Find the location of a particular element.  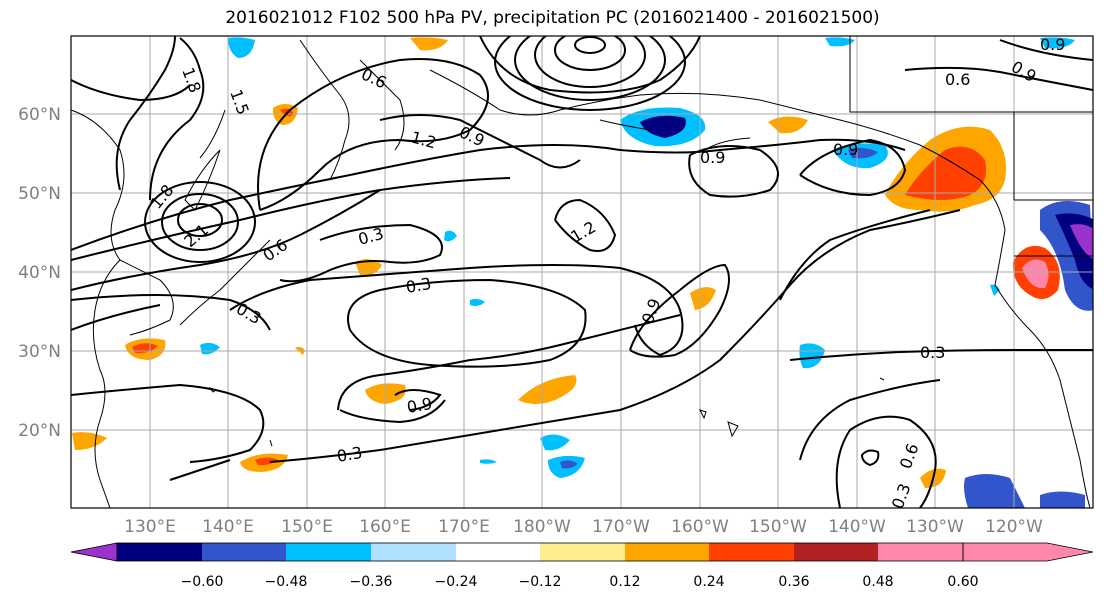

lon-label: 120°W is located at coordinates (1014, 527).